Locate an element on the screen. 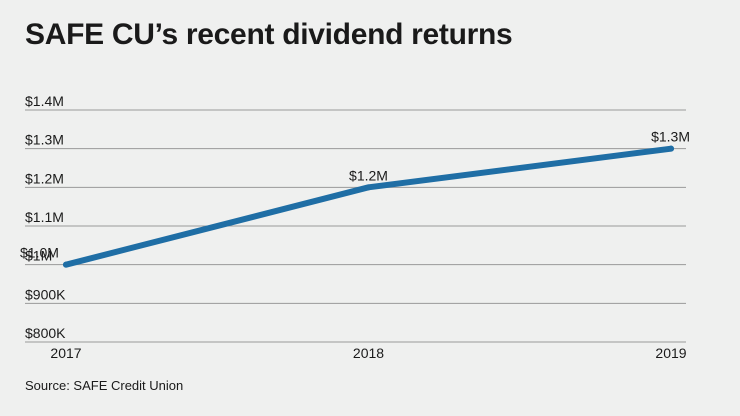 The image size is (740, 416). data-label: $1.2M is located at coordinates (368, 175).